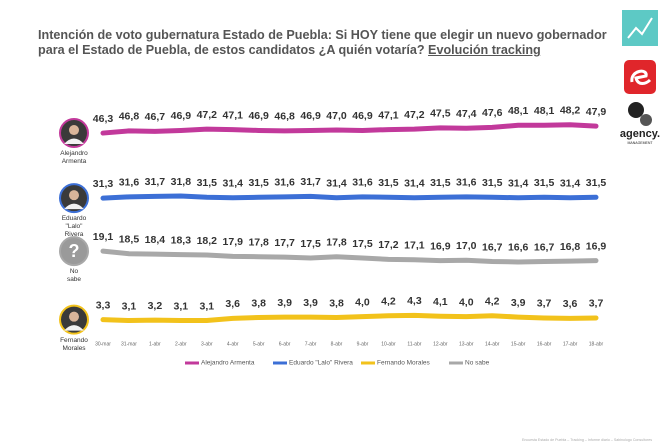 The image size is (663, 448). Describe the element at coordinates (492, 247) in the screenshot. I see `data-label: 16,7` at that location.